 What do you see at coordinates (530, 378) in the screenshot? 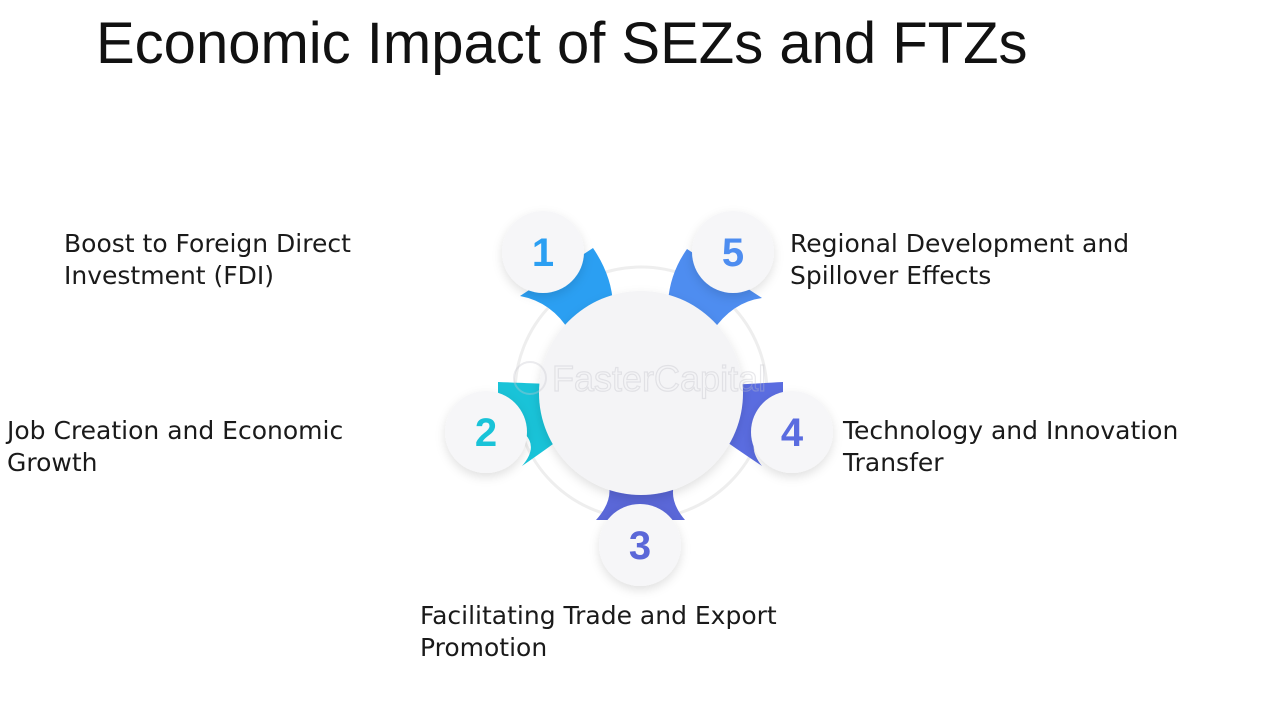
I see `watermark-logo-icon` at bounding box center [530, 378].